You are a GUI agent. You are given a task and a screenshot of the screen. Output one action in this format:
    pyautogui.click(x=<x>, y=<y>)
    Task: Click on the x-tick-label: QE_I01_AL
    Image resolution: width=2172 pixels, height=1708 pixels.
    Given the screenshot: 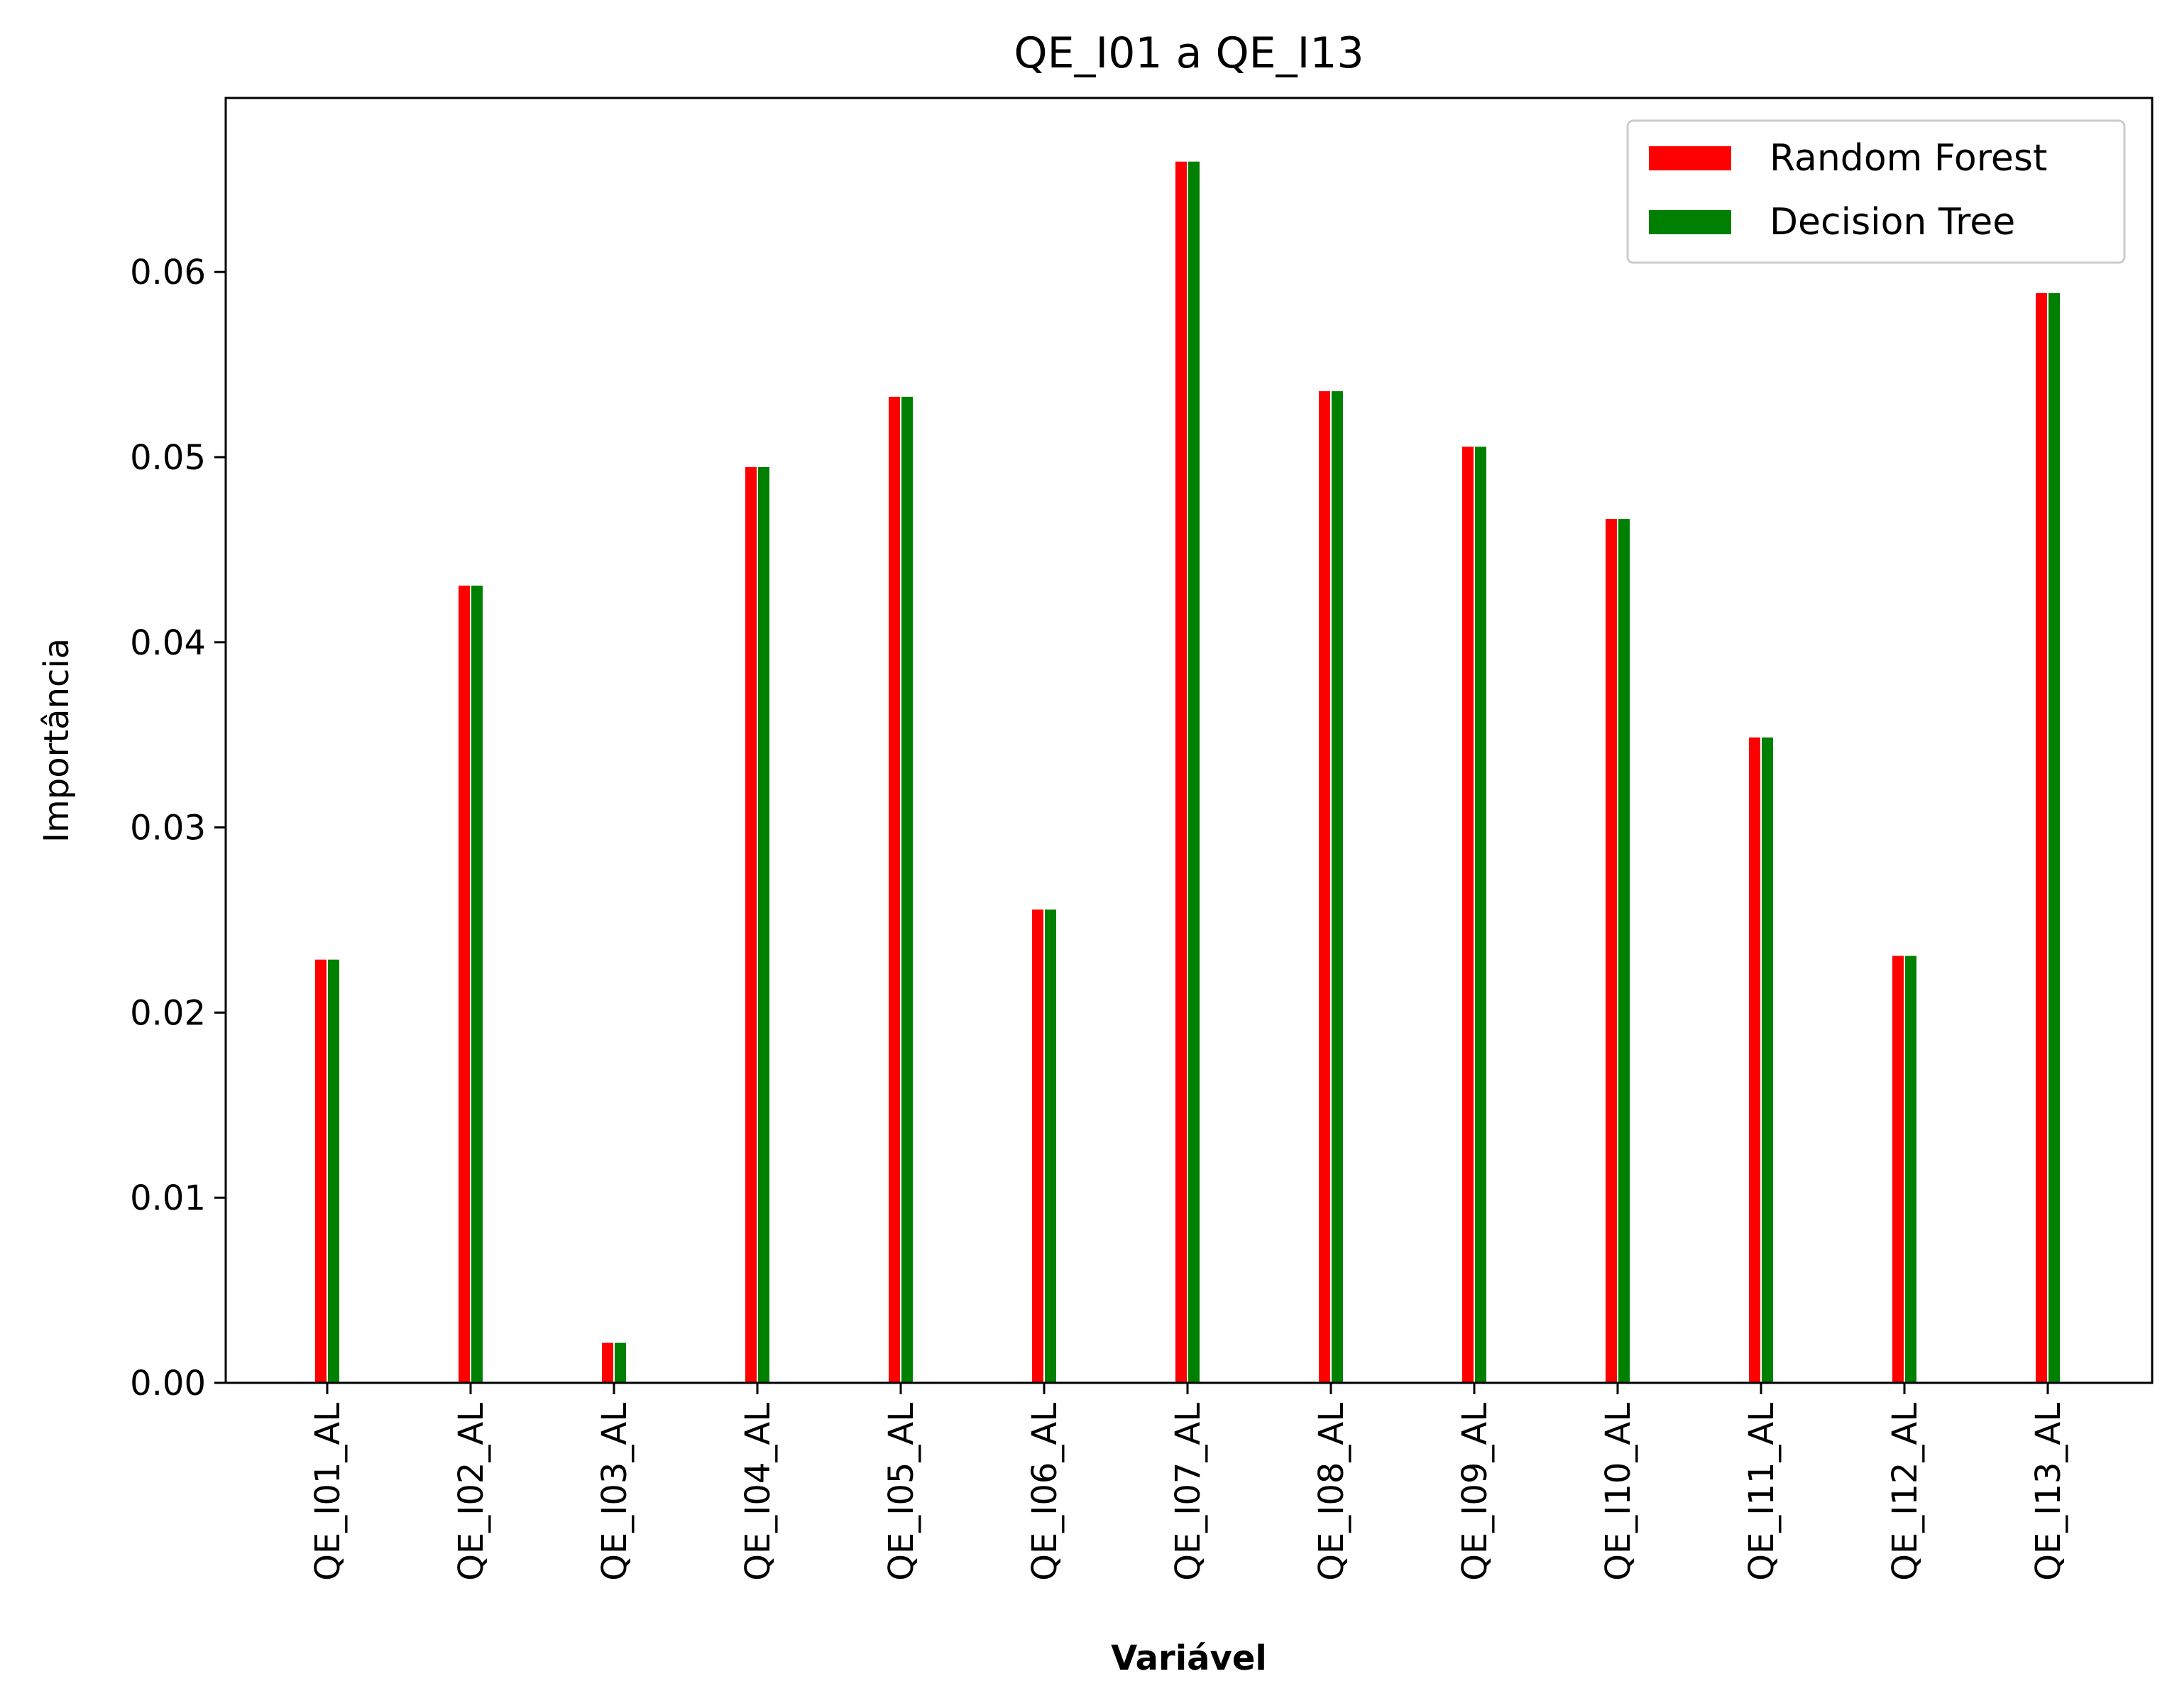 What is the action you would take?
    pyautogui.click(x=328, y=1492)
    